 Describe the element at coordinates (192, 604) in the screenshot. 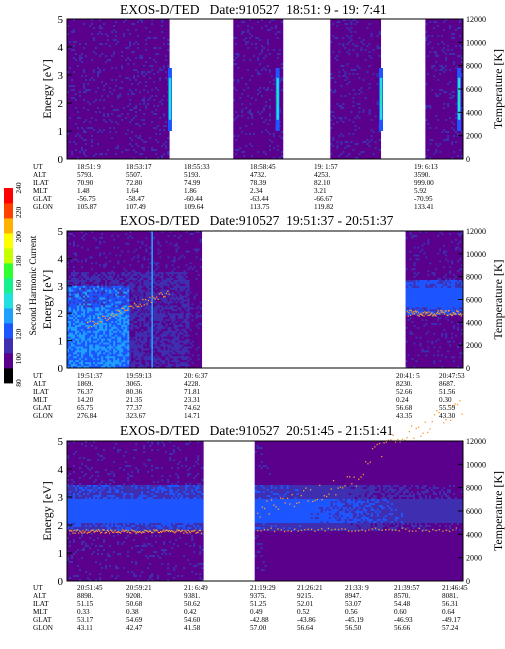

I see `ephemeris-value: 50.62` at that location.